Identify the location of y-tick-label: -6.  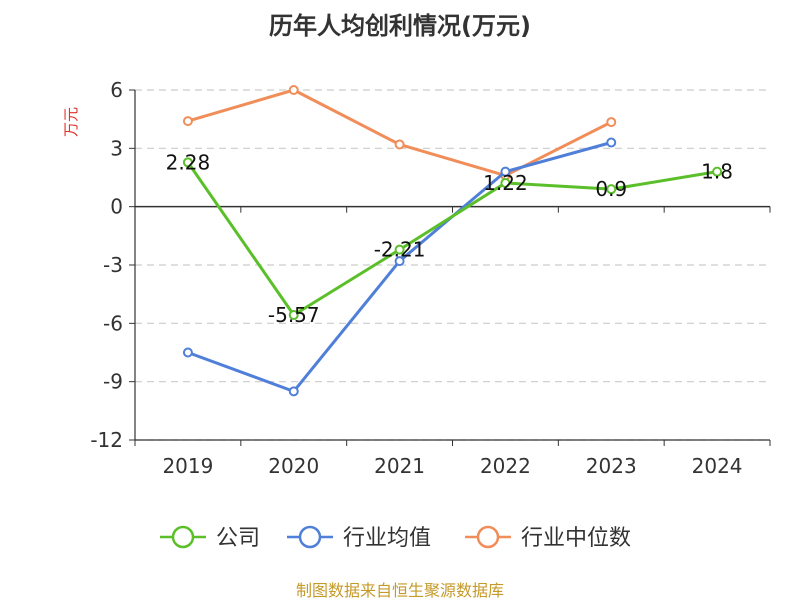
(113, 323).